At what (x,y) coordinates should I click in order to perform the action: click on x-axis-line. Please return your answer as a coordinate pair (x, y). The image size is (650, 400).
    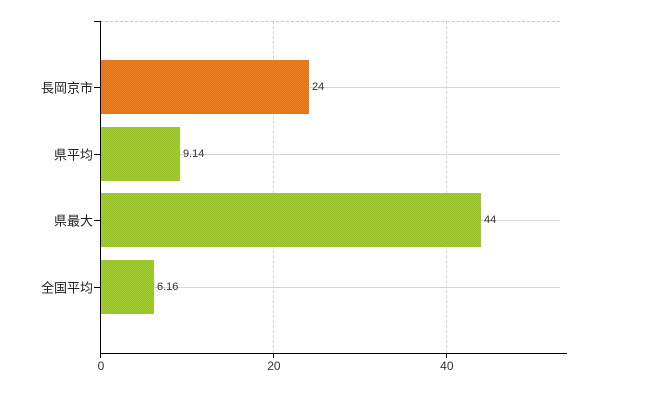
    Looking at the image, I should click on (333, 353).